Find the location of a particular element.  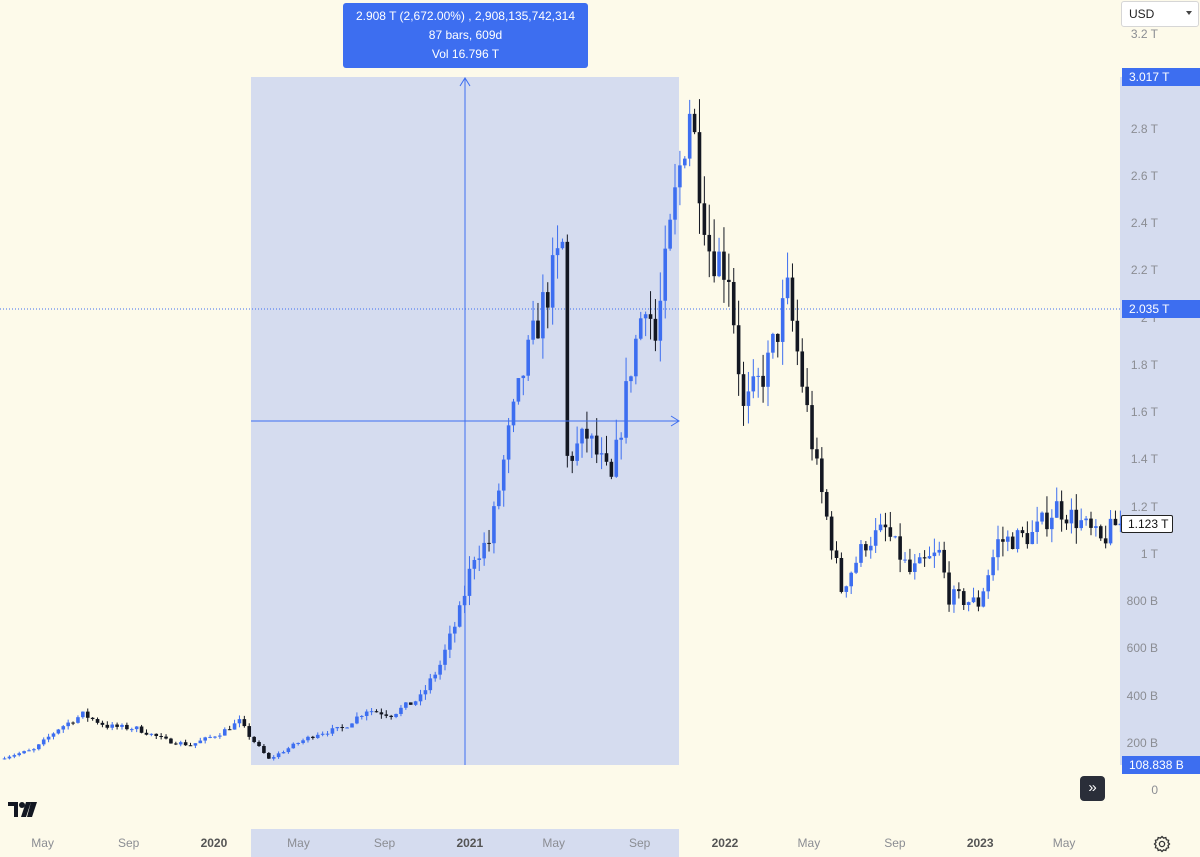

price-badge-range-bottom: 108.838 B is located at coordinates (1161, 765).